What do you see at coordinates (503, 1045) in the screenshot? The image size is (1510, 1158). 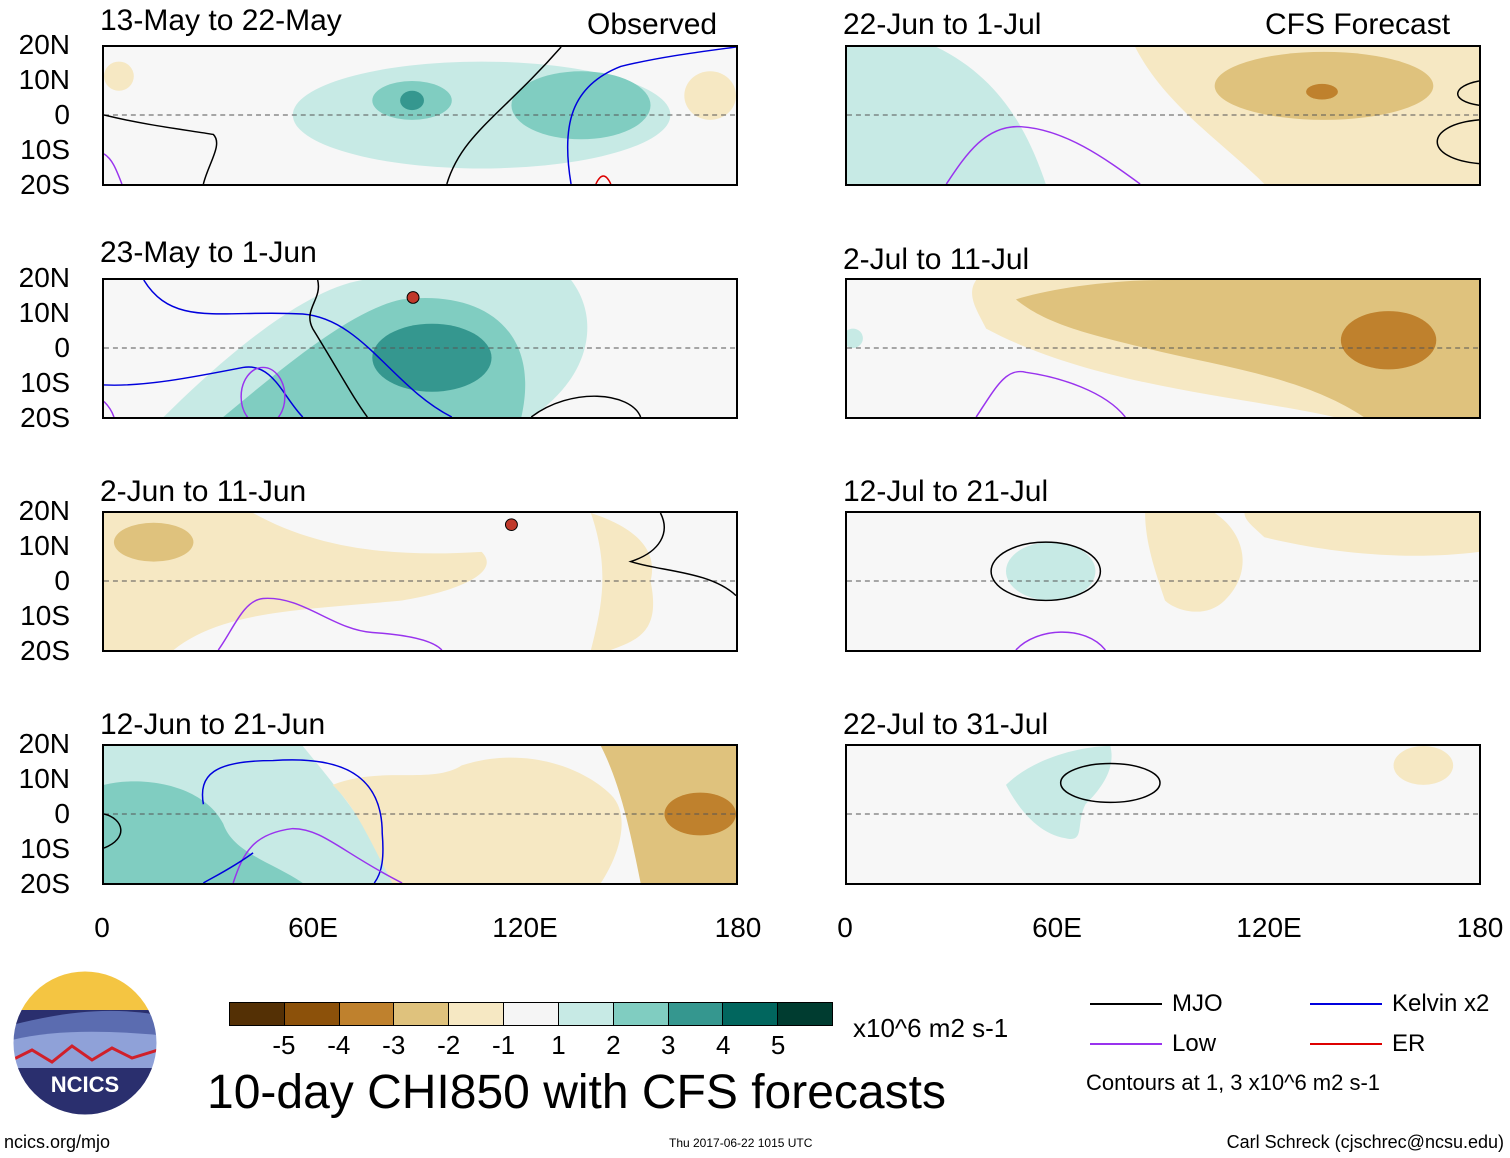 I see `colorbar-tick: -1` at bounding box center [503, 1045].